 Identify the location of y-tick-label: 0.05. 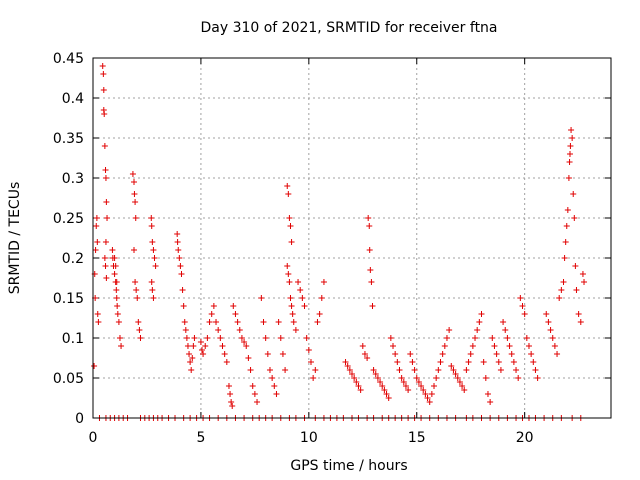
(68, 379).